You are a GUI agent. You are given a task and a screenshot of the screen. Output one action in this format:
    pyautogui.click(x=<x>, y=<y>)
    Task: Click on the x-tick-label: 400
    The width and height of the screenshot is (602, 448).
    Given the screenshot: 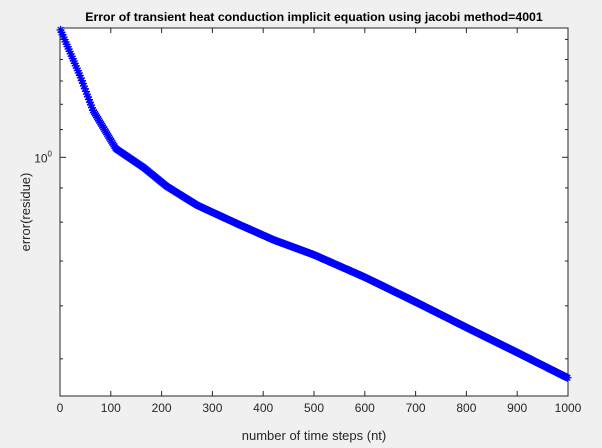 What is the action you would take?
    pyautogui.click(x=263, y=408)
    